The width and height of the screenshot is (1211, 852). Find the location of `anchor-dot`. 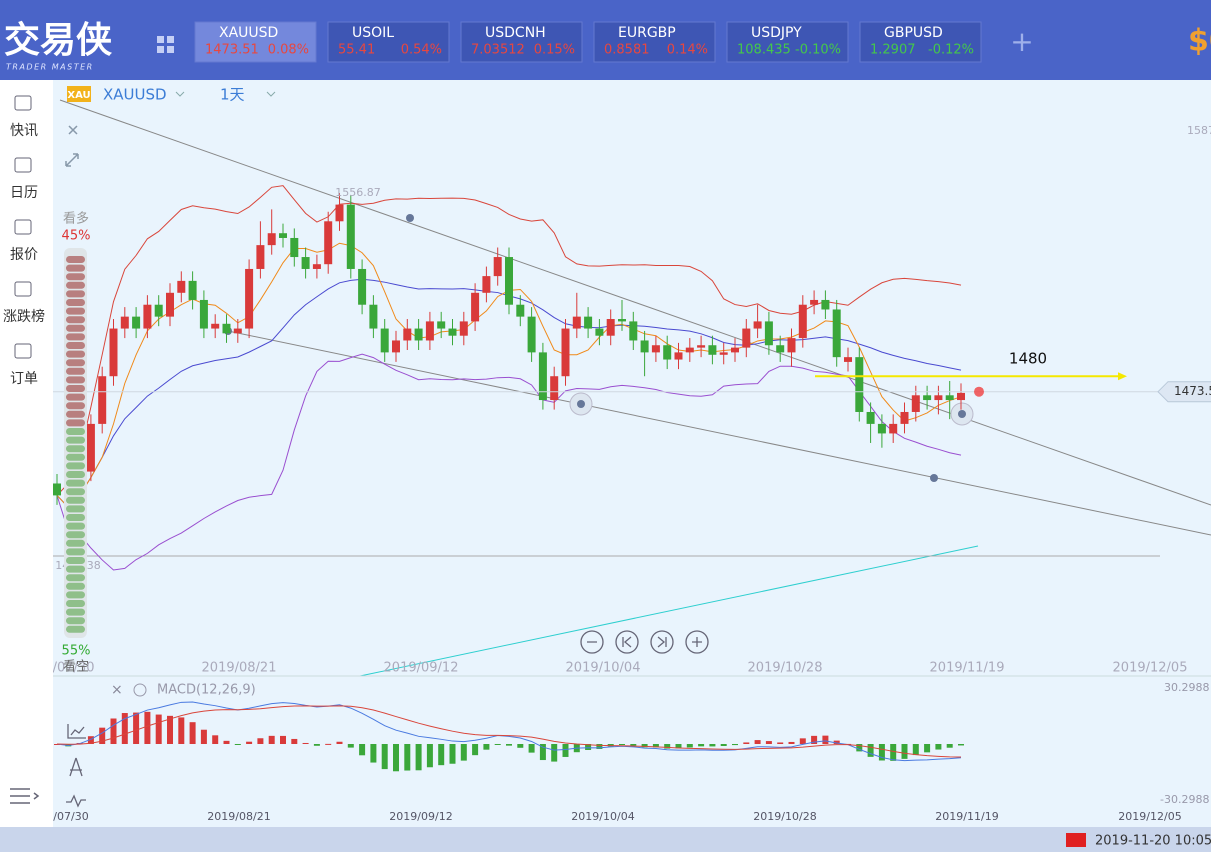

anchor-dot is located at coordinates (962, 414).